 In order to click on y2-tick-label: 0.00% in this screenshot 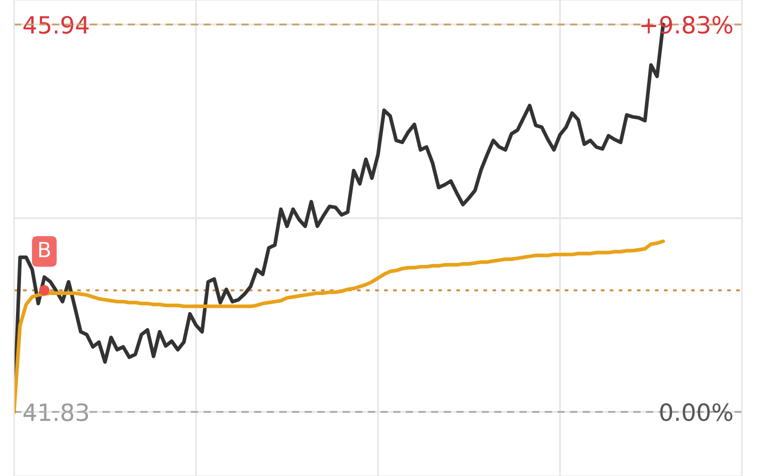, I will do `click(696, 412)`.